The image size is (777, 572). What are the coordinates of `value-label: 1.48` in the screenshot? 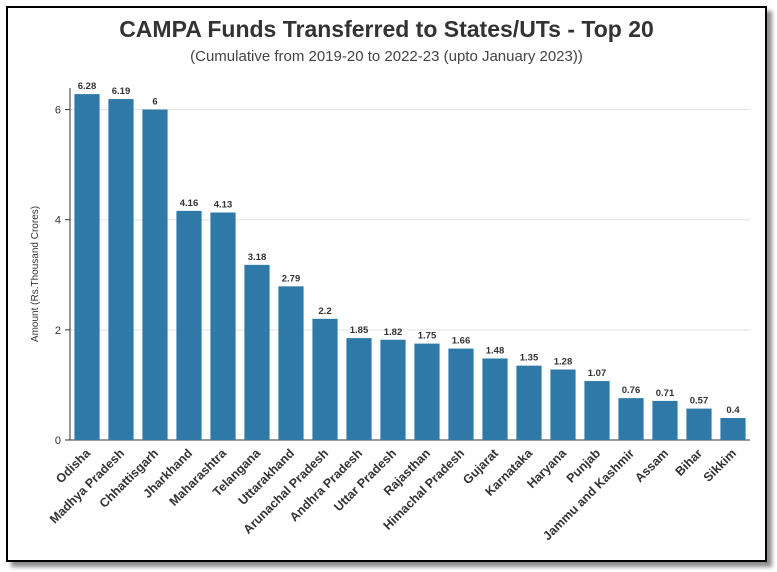 It's located at (495, 350).